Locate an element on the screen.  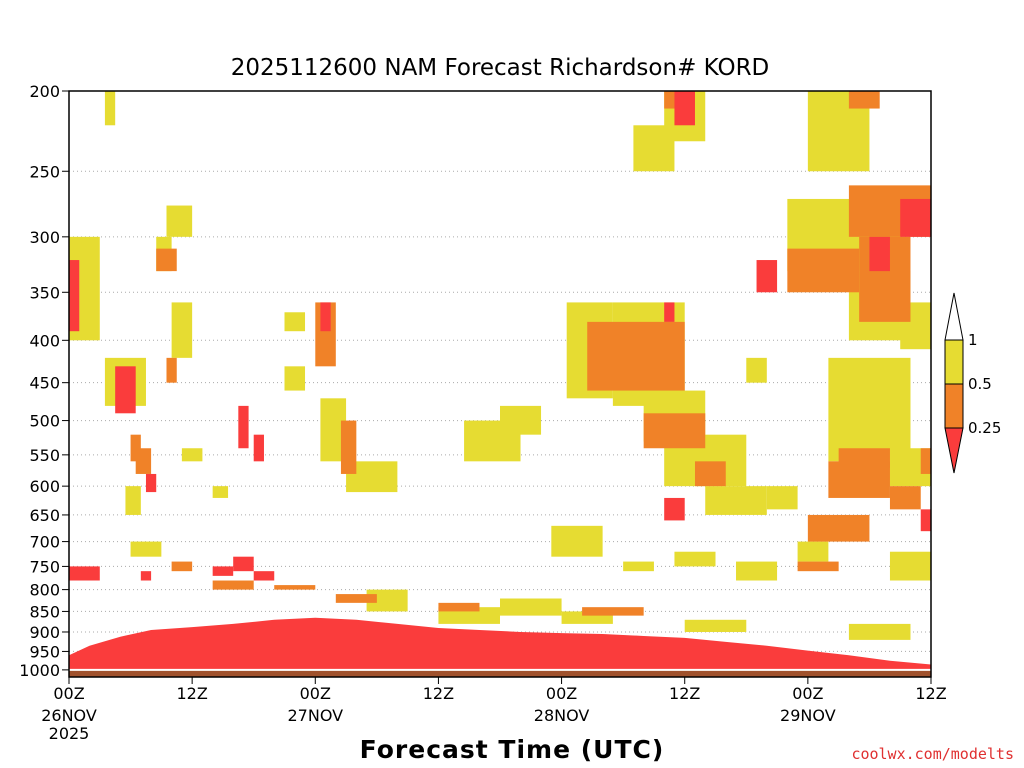
y-tick-label: 500 is located at coordinates (44, 421).